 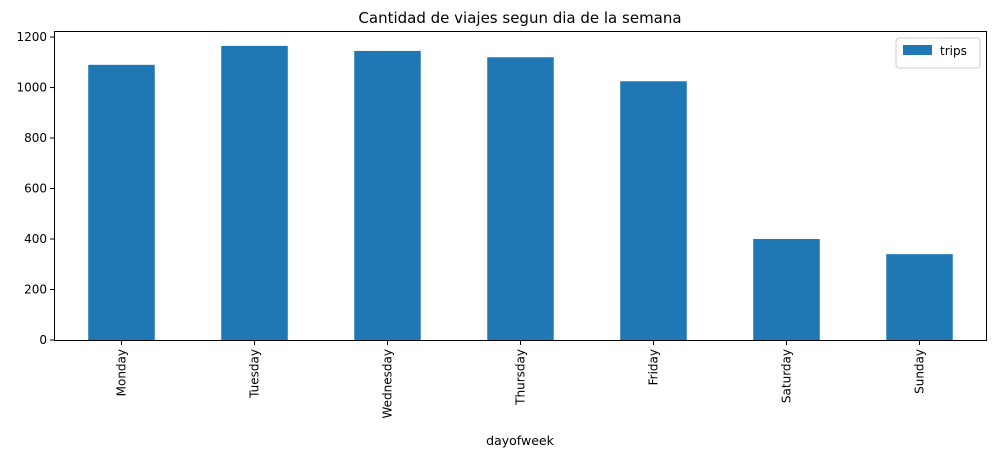 What do you see at coordinates (387, 195) in the screenshot?
I see `bar-wednesday` at bounding box center [387, 195].